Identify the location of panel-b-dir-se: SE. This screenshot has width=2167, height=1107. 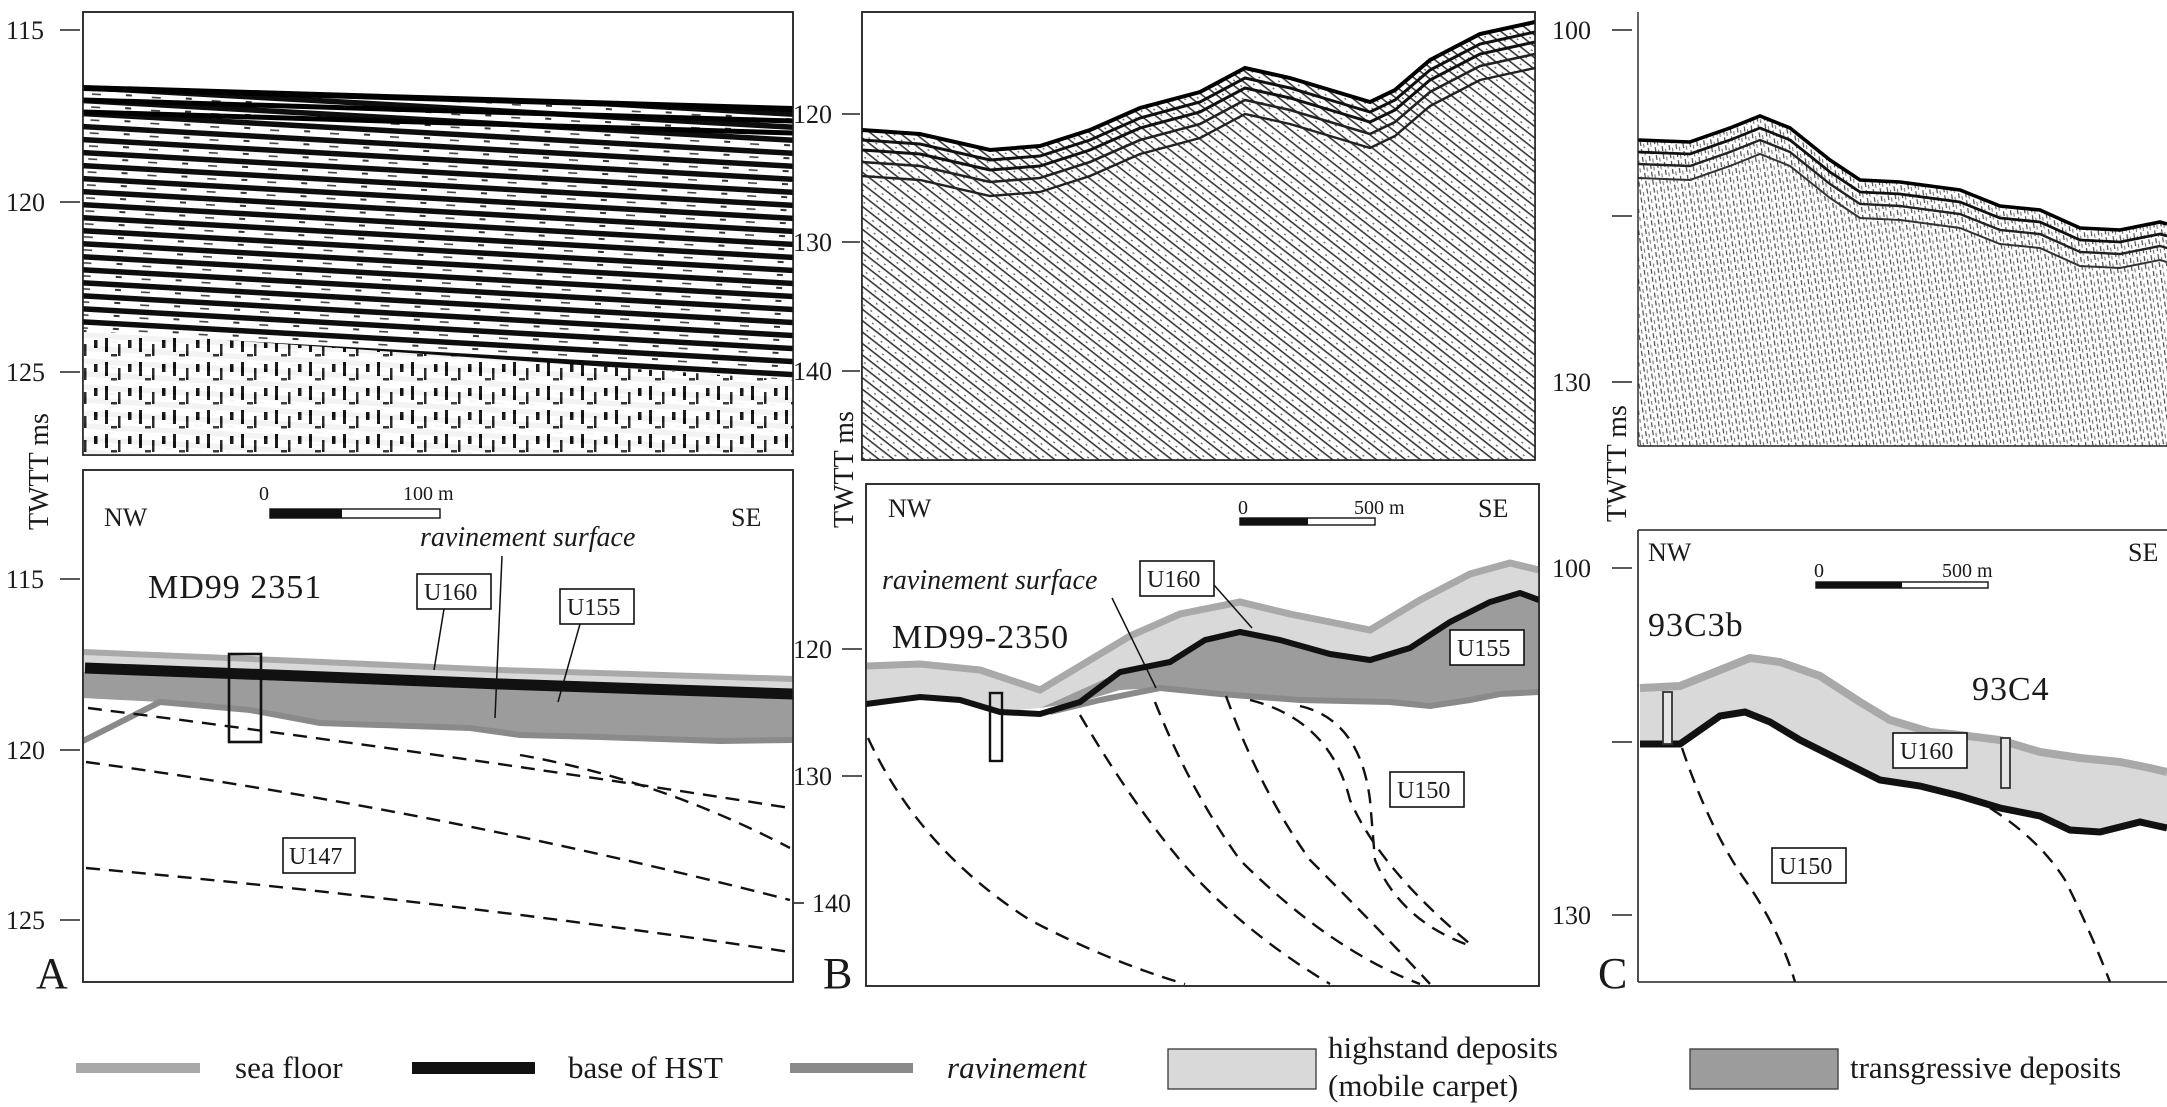
(1493, 508).